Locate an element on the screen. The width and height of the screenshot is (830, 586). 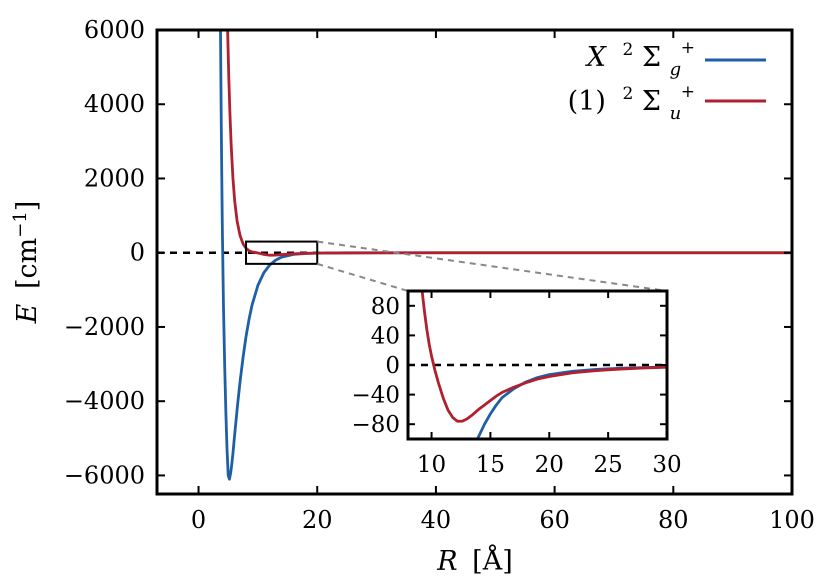
legend-sup-x: + is located at coordinates (688, 48).